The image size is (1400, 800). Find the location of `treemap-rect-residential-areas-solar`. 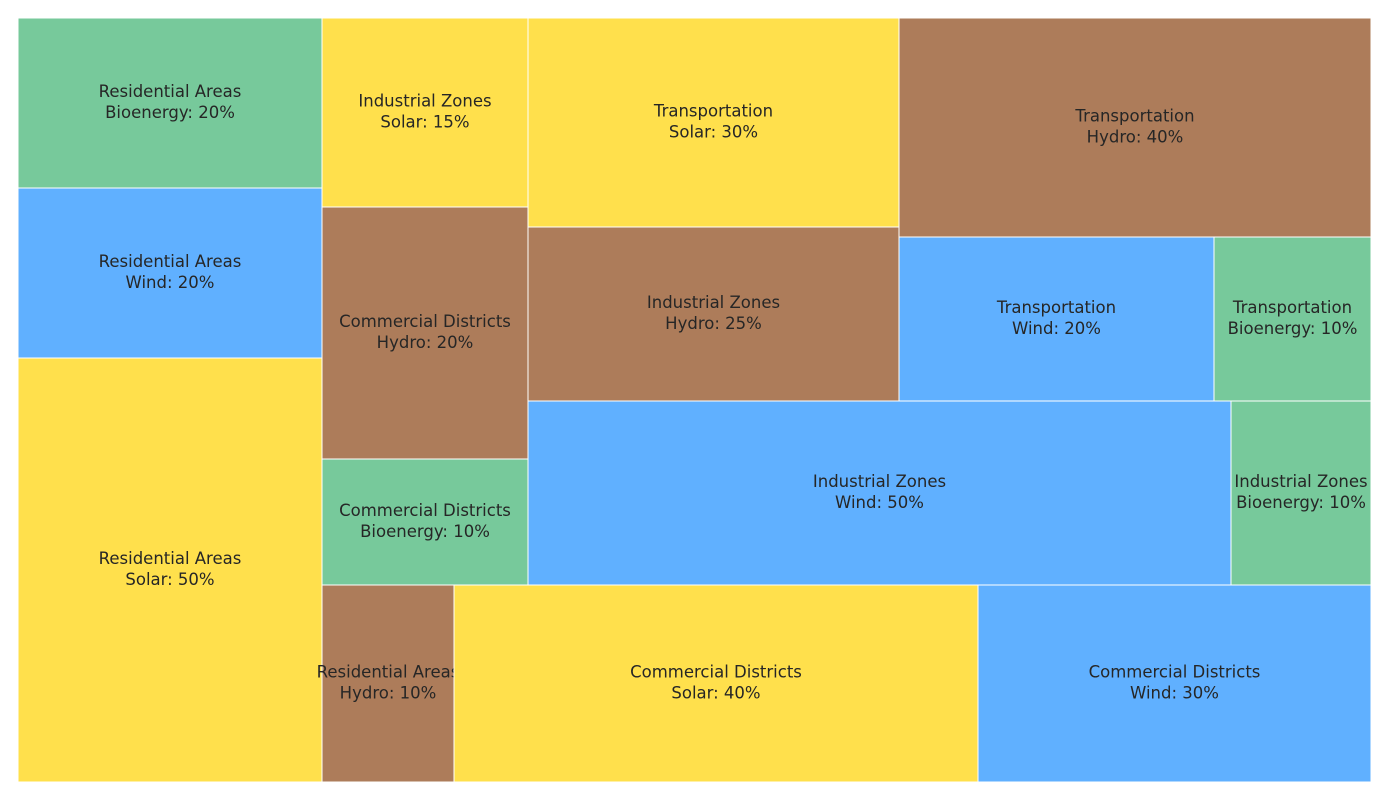

treemap-rect-residential-areas-solar is located at coordinates (170, 570).